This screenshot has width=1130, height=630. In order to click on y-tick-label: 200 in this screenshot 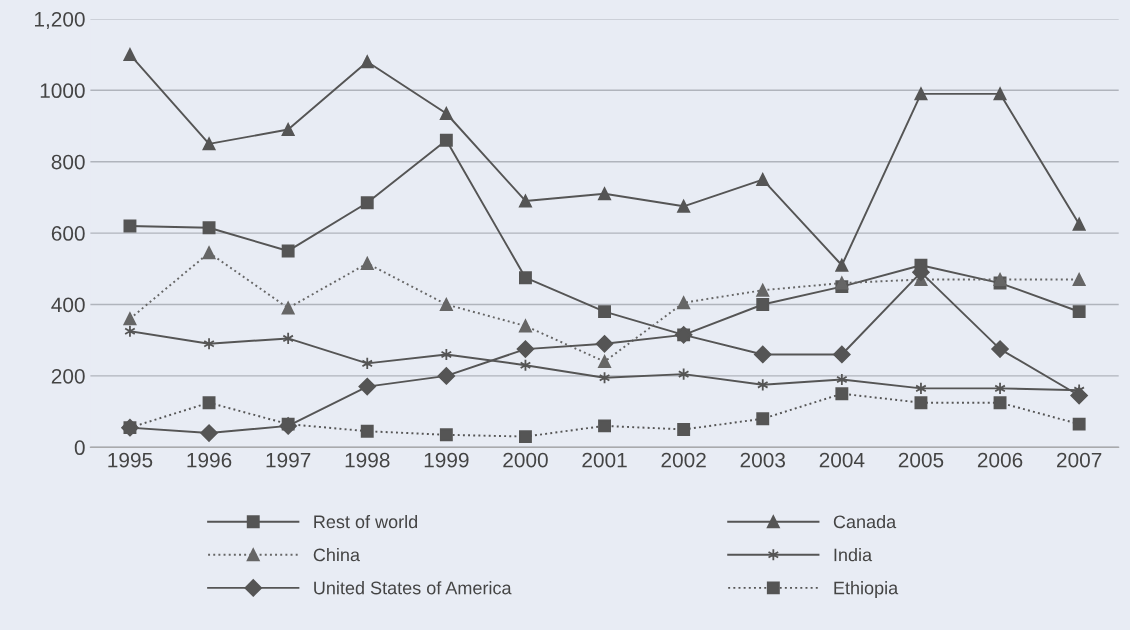, I will do `click(68, 376)`.